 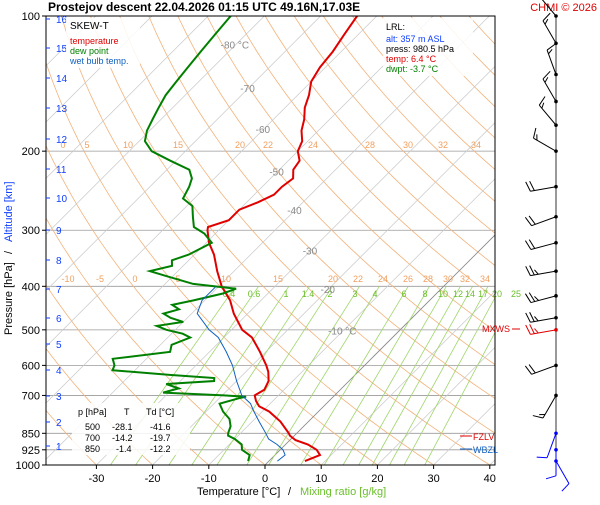 I want to click on pressure-tick-label: 300, so click(x=31, y=231).